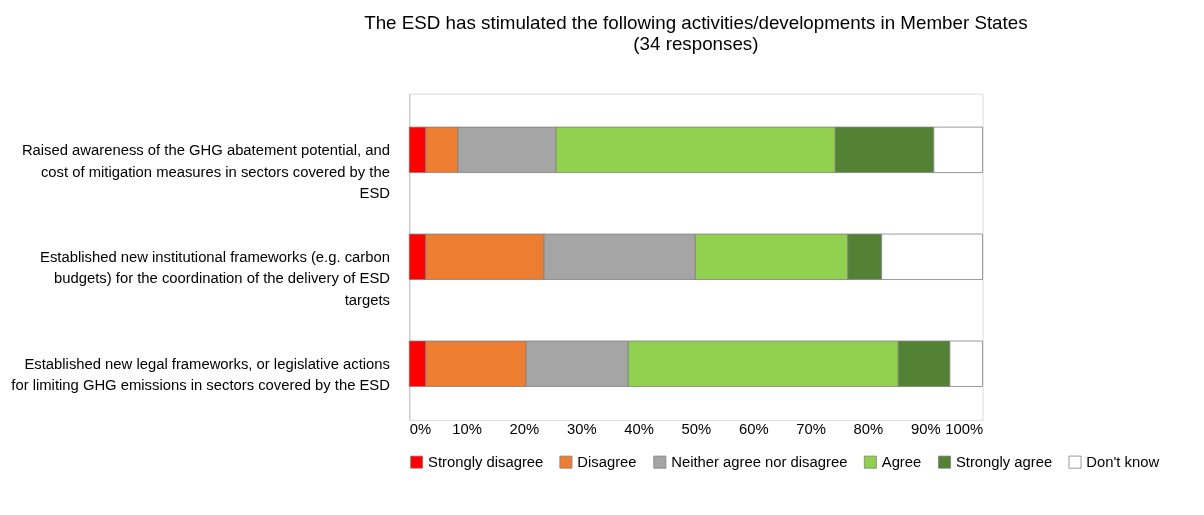  I want to click on x-tick-label: 60%, so click(753, 429).